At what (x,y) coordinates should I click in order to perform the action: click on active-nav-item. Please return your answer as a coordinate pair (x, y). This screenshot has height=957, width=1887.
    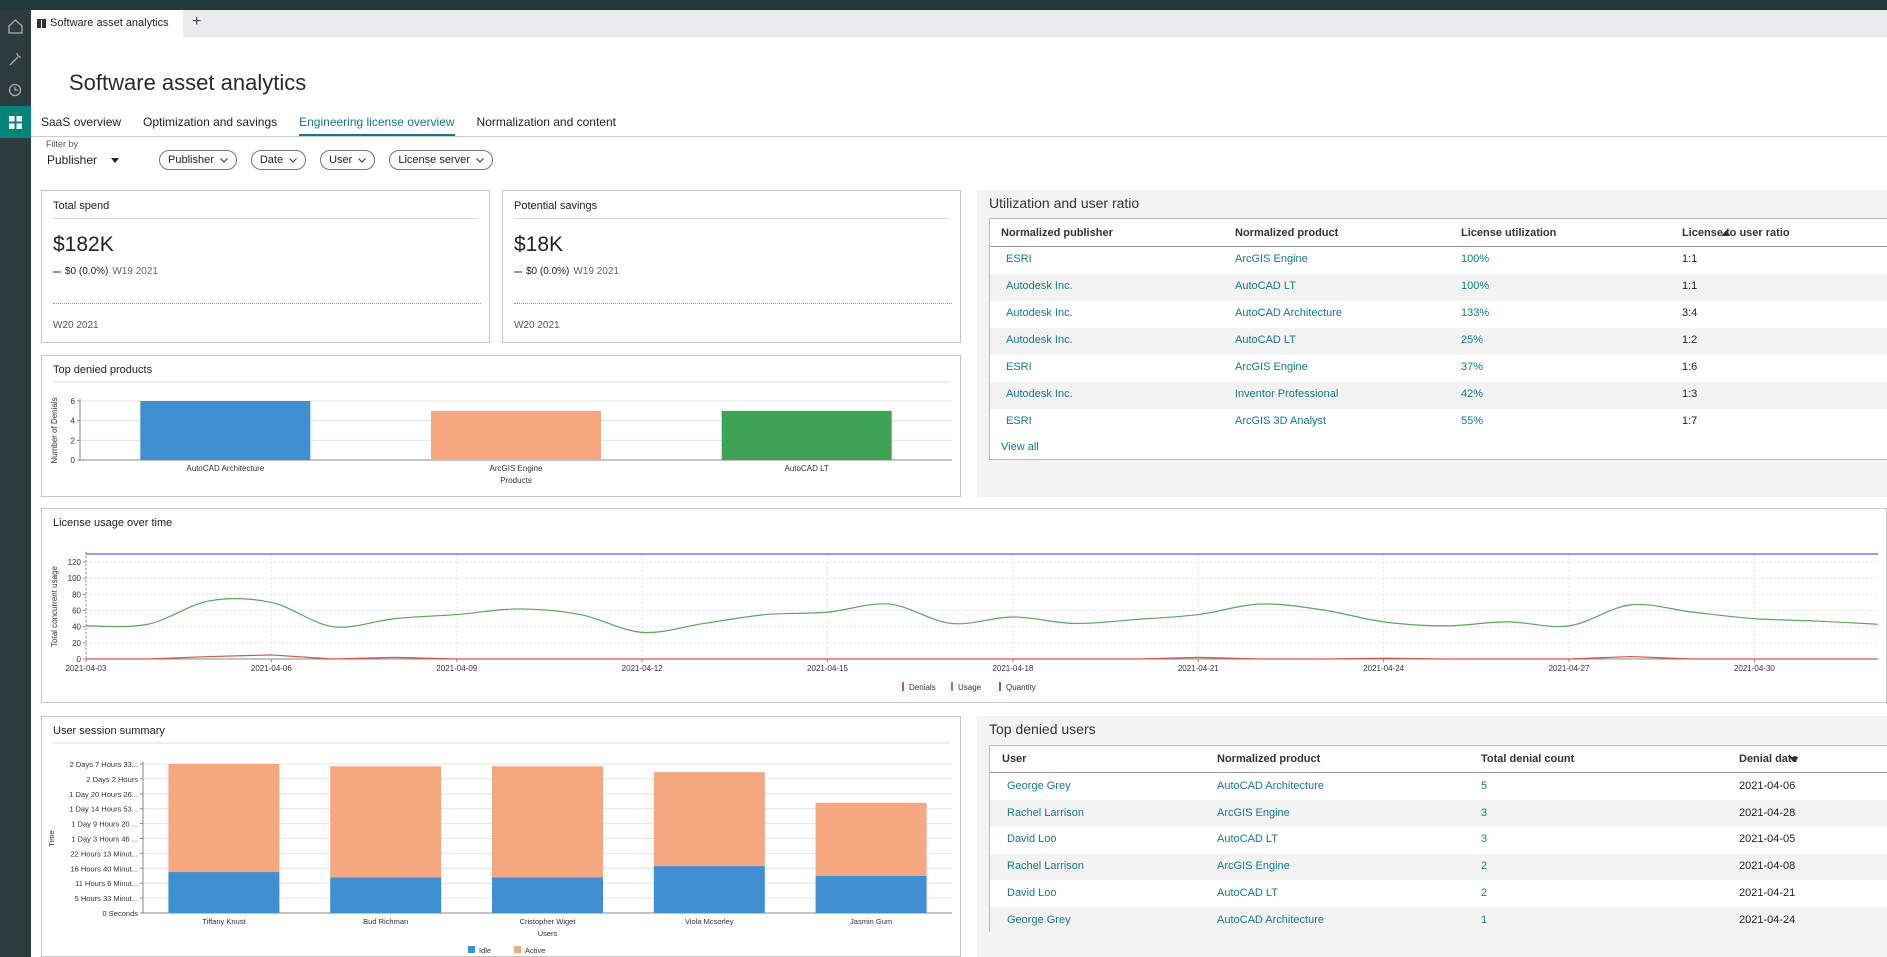
    Looking at the image, I should click on (15, 122).